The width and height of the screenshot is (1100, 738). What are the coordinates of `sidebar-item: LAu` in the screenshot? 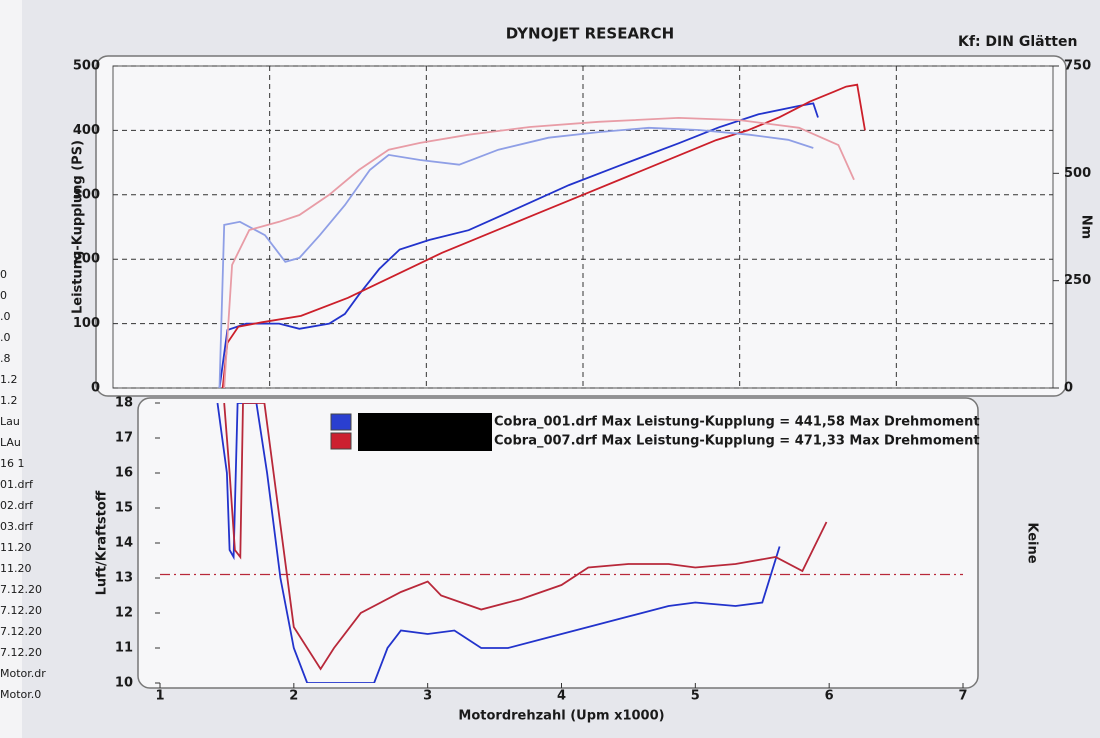 It's located at (10, 442).